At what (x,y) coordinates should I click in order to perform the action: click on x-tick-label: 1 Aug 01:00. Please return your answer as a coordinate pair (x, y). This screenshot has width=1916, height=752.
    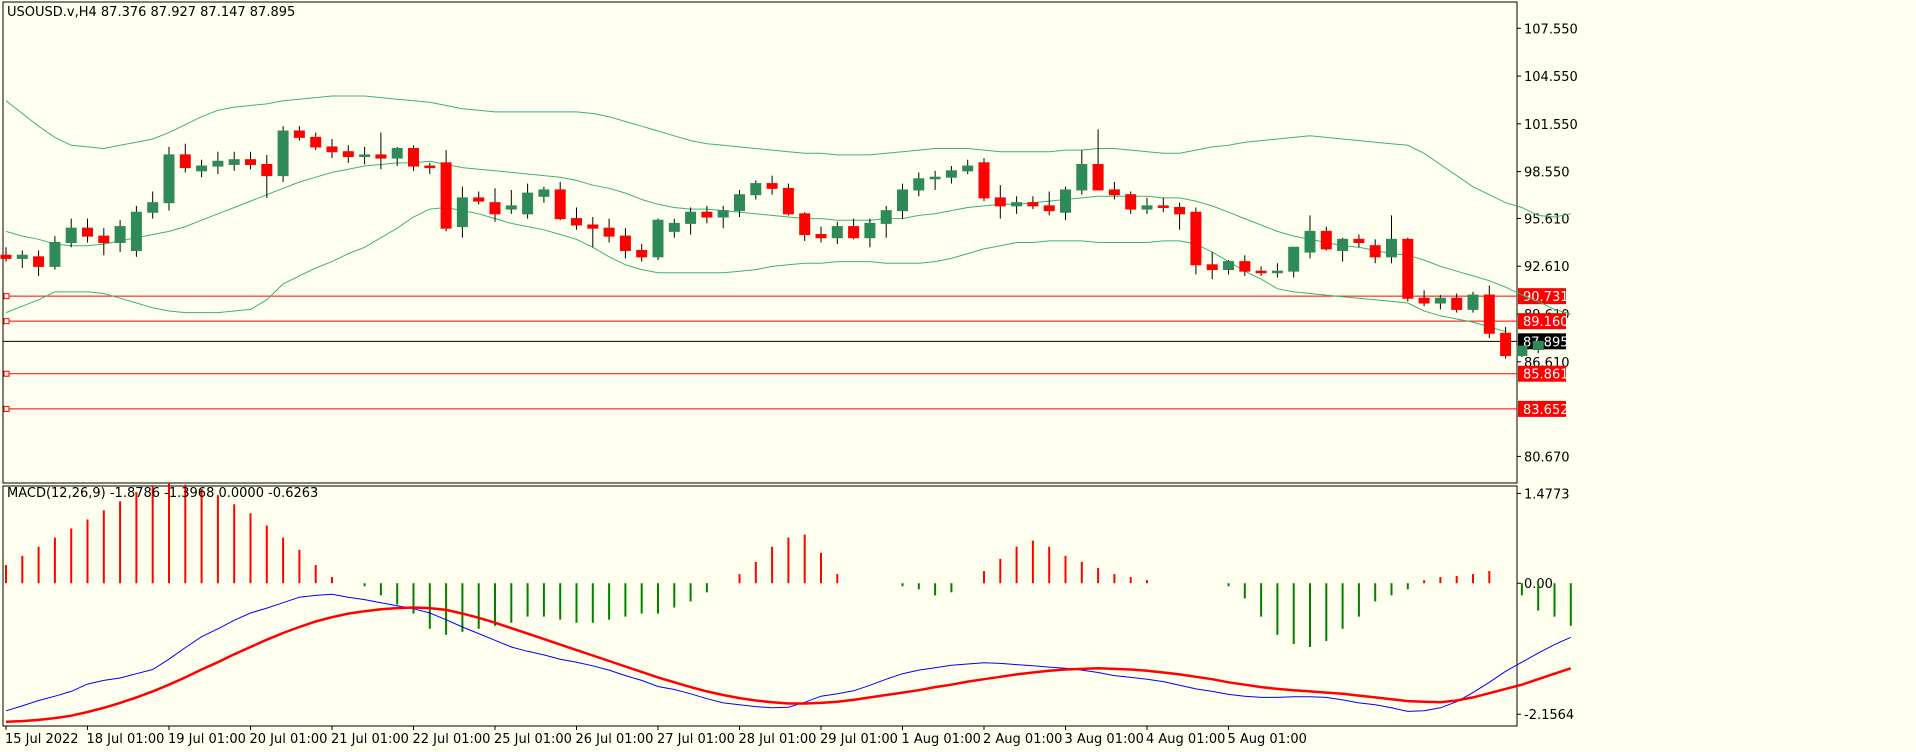
    Looking at the image, I should click on (941, 739).